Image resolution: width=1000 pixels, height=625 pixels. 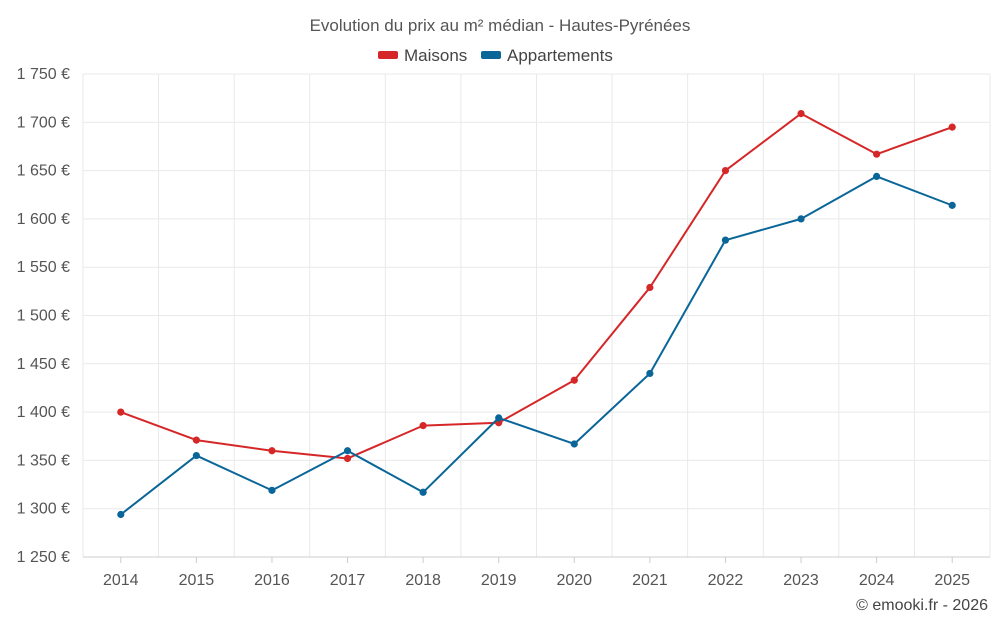 What do you see at coordinates (43, 171) in the screenshot?
I see `y-tick-label: 1 650 €` at bounding box center [43, 171].